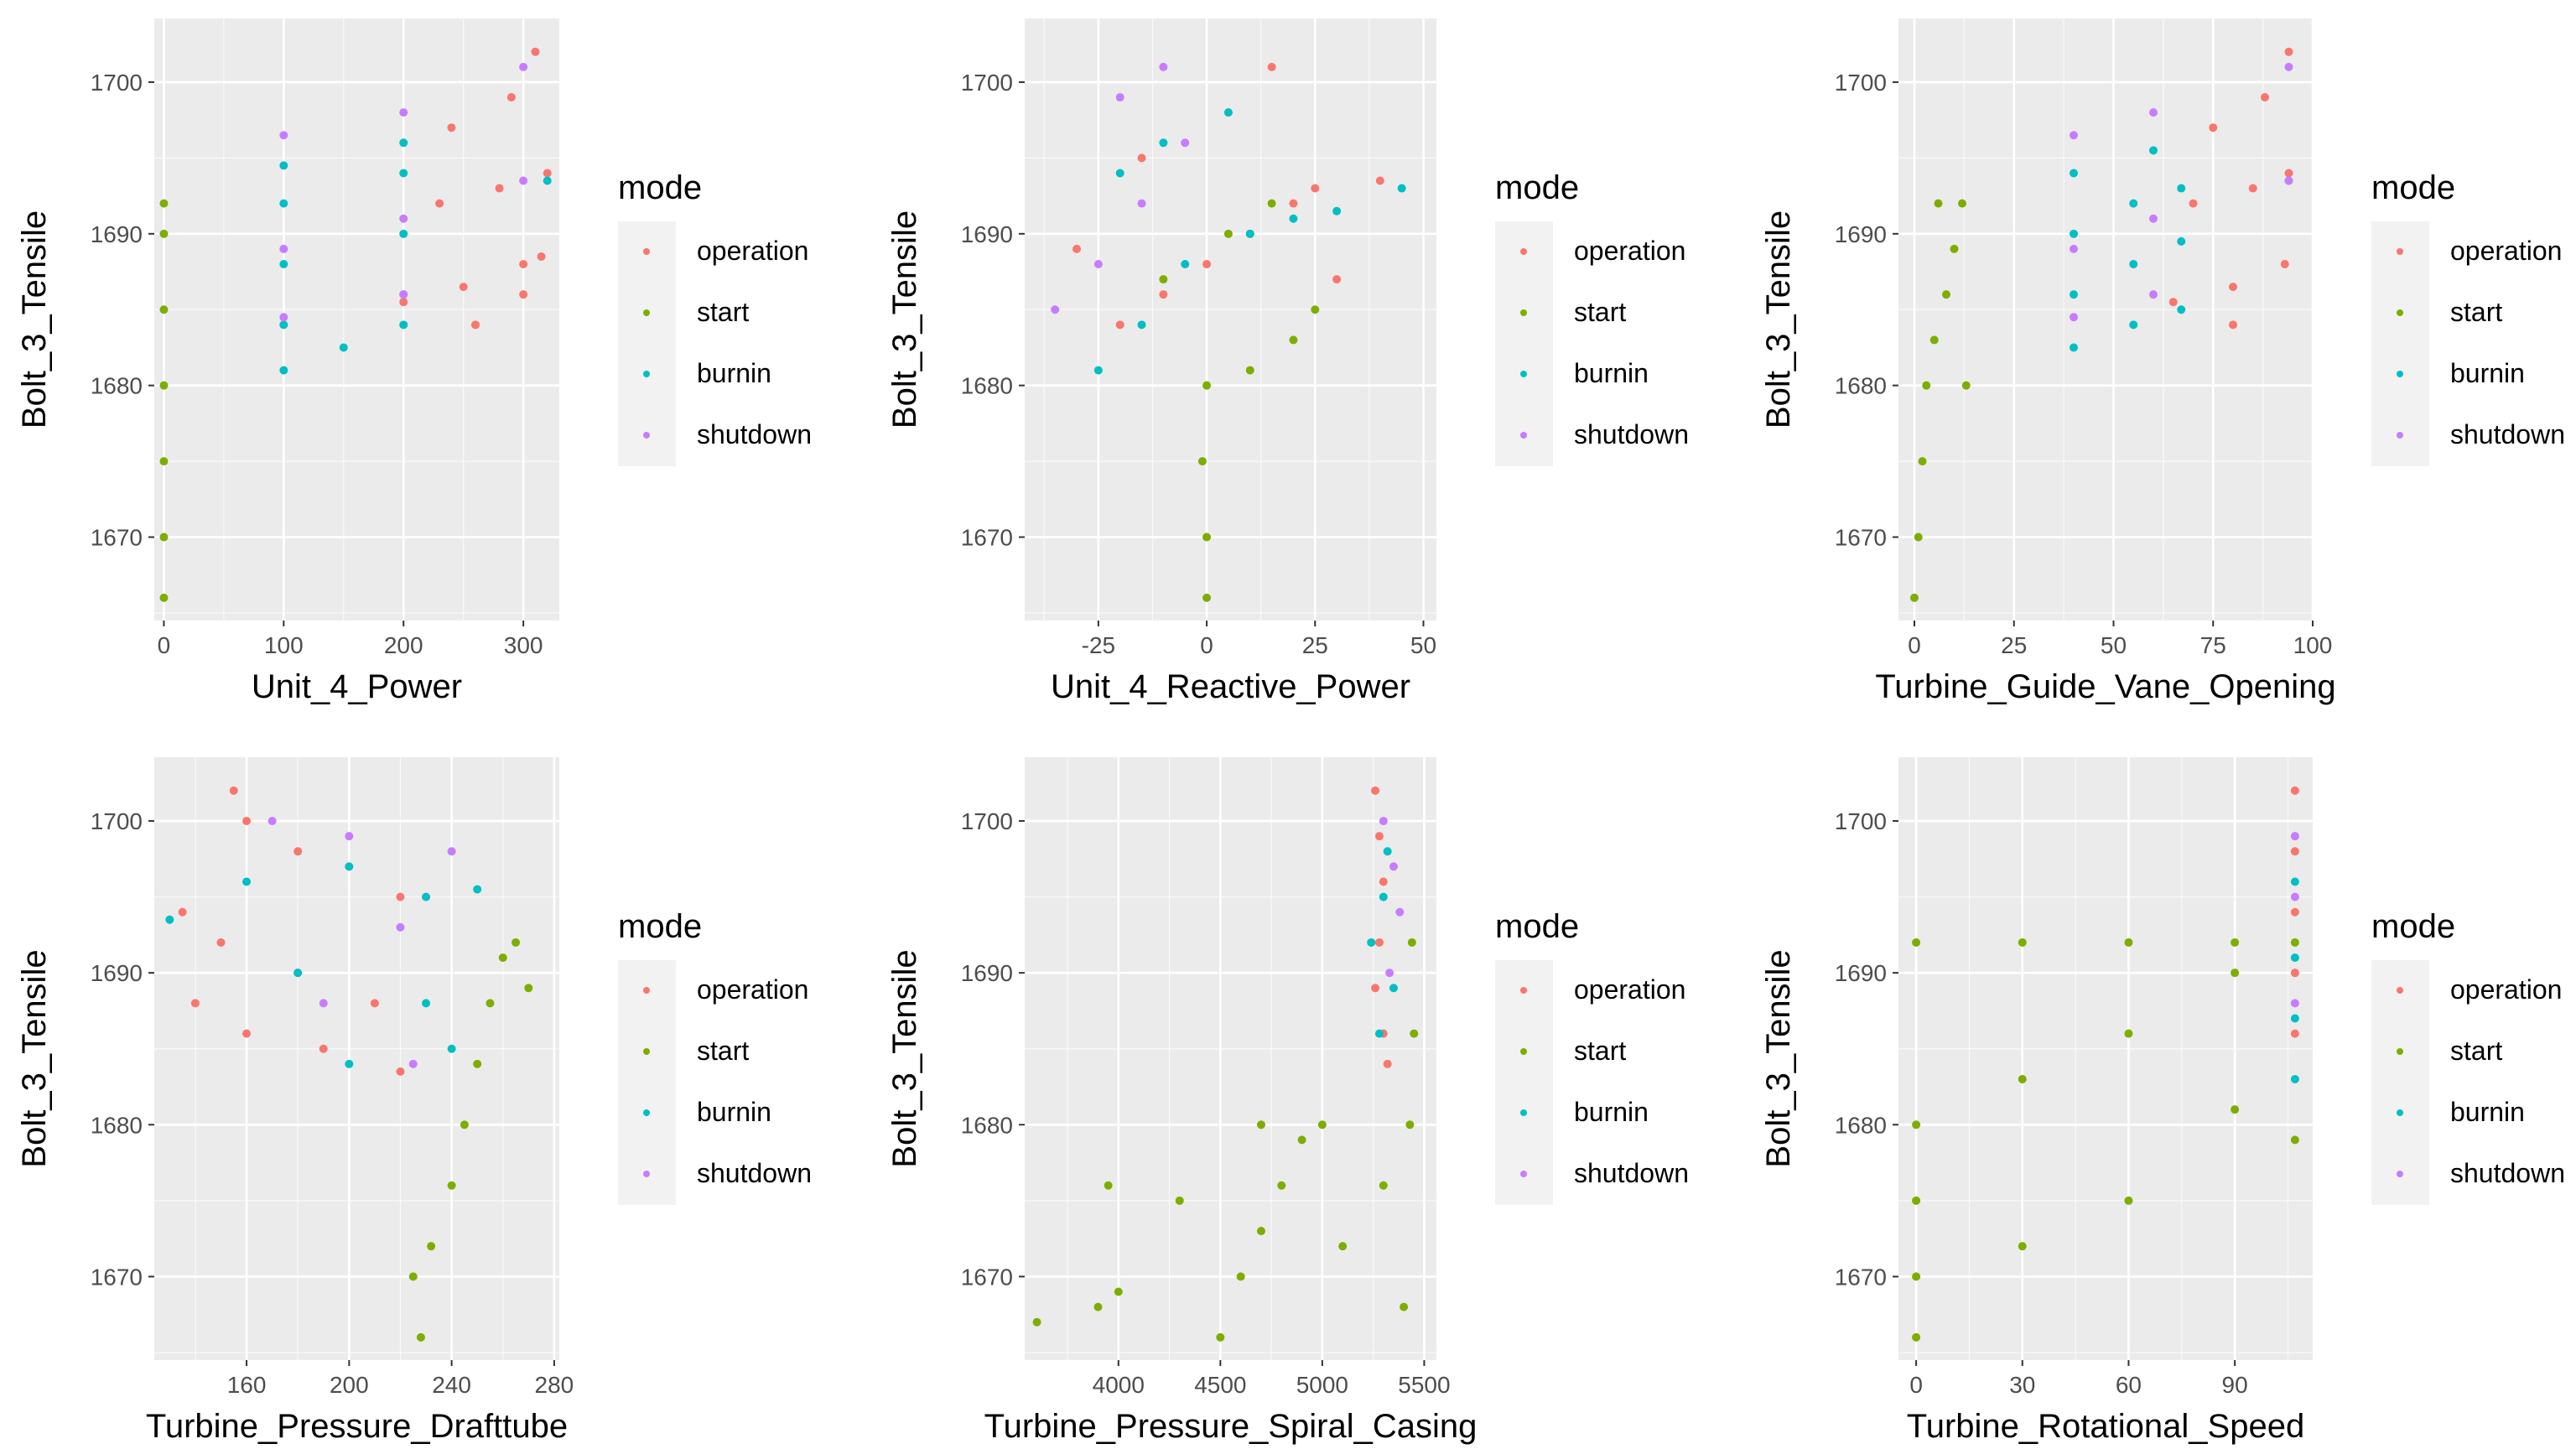 The image size is (2576, 1449). Describe the element at coordinates (451, 1385) in the screenshot. I see `x-tick-label: 240` at that location.